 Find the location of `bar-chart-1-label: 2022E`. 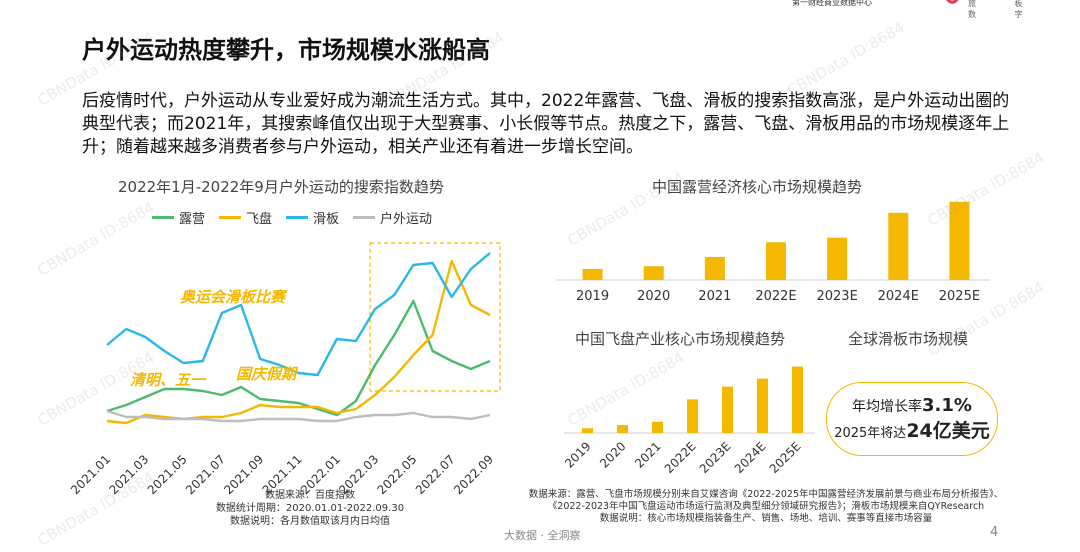

bar-chart-1-label: 2022E is located at coordinates (775, 296).